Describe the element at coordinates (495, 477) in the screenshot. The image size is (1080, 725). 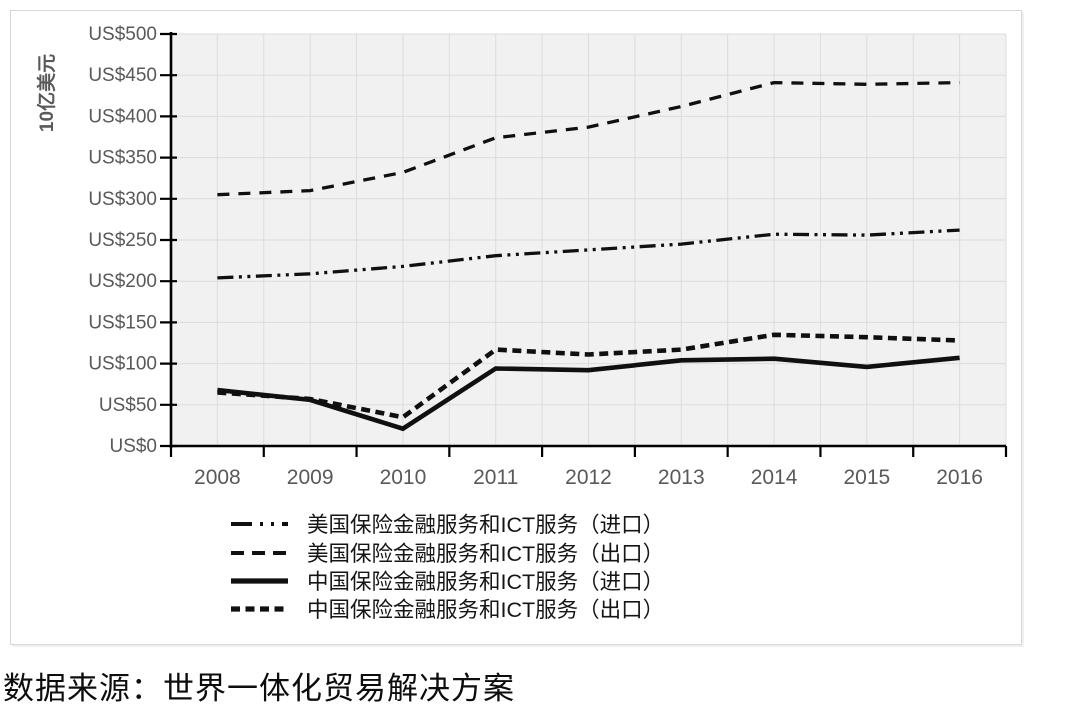
I see `x-tick-label: 2011` at that location.